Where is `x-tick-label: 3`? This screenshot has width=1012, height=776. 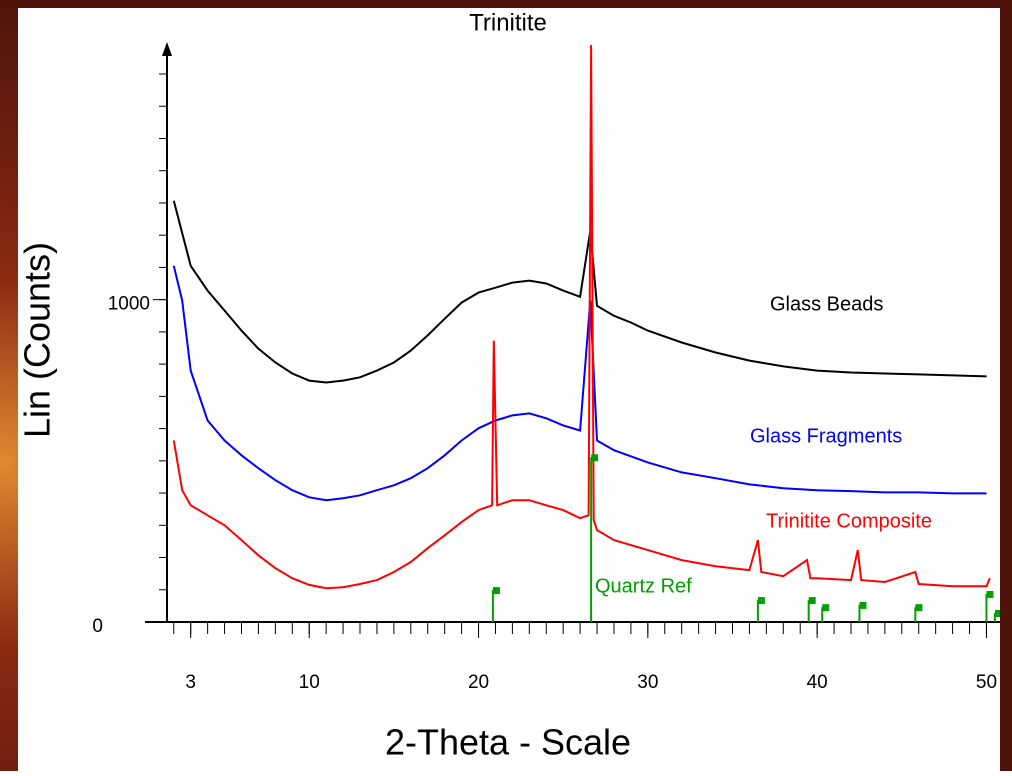 x-tick-label: 3 is located at coordinates (190, 682).